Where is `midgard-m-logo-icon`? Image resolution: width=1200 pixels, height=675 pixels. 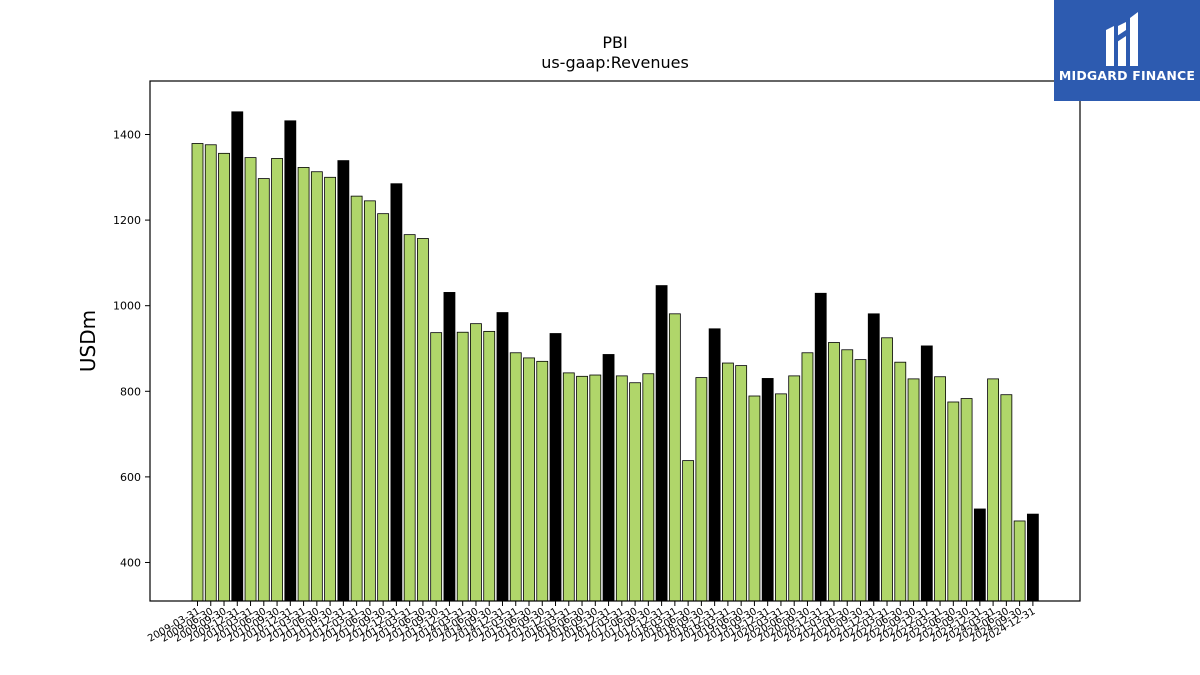 midgard-m-logo-icon is located at coordinates (1122, 39).